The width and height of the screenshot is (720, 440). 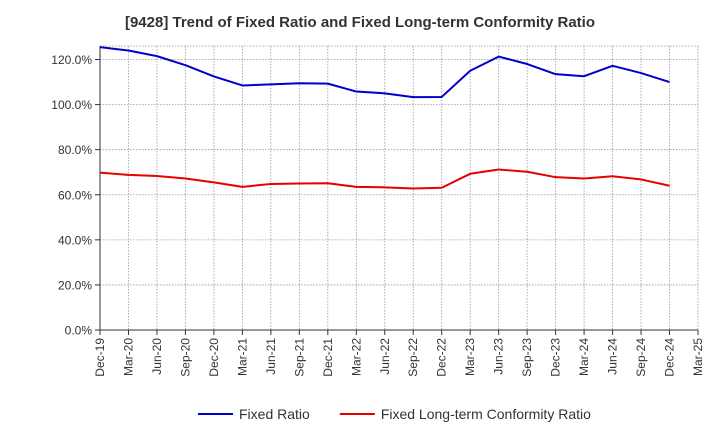 I want to click on legend-label: Fixed Long-term Conformity Ratio, so click(x=486, y=414).